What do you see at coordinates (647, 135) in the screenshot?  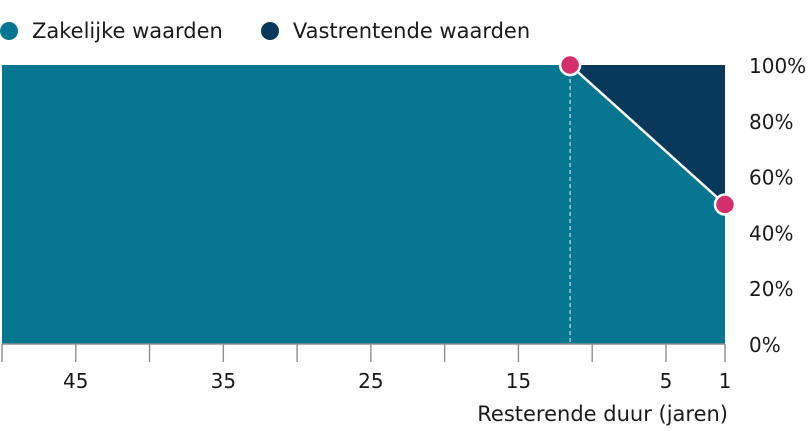 I see `series-boundary-line` at bounding box center [647, 135].